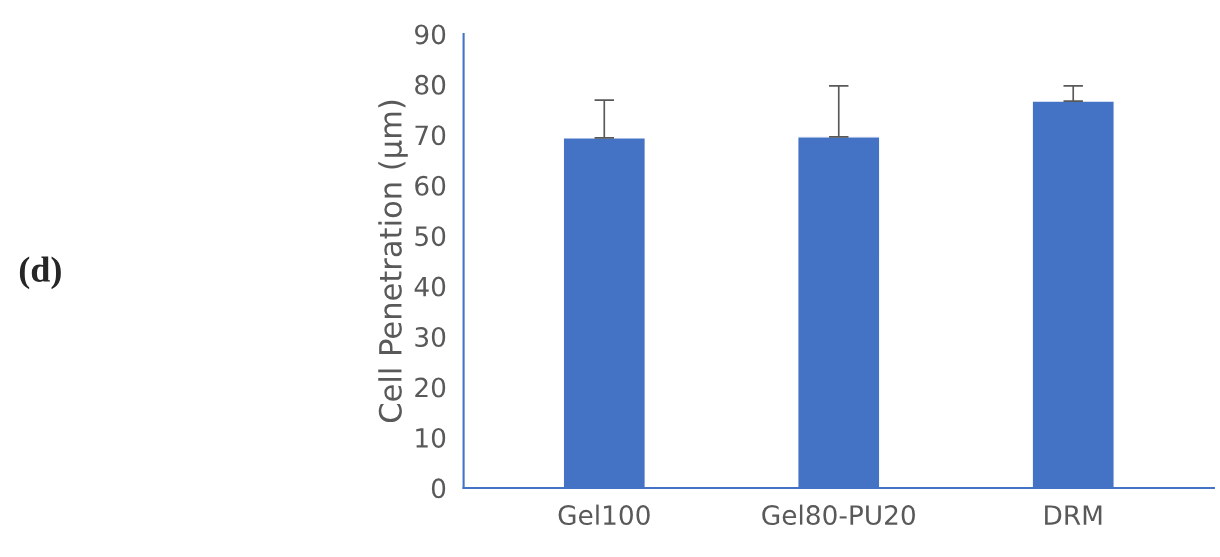 Image resolution: width=1220 pixels, height=557 pixels. What do you see at coordinates (604, 515) in the screenshot?
I see `x-tick-label: Gel100` at bounding box center [604, 515].